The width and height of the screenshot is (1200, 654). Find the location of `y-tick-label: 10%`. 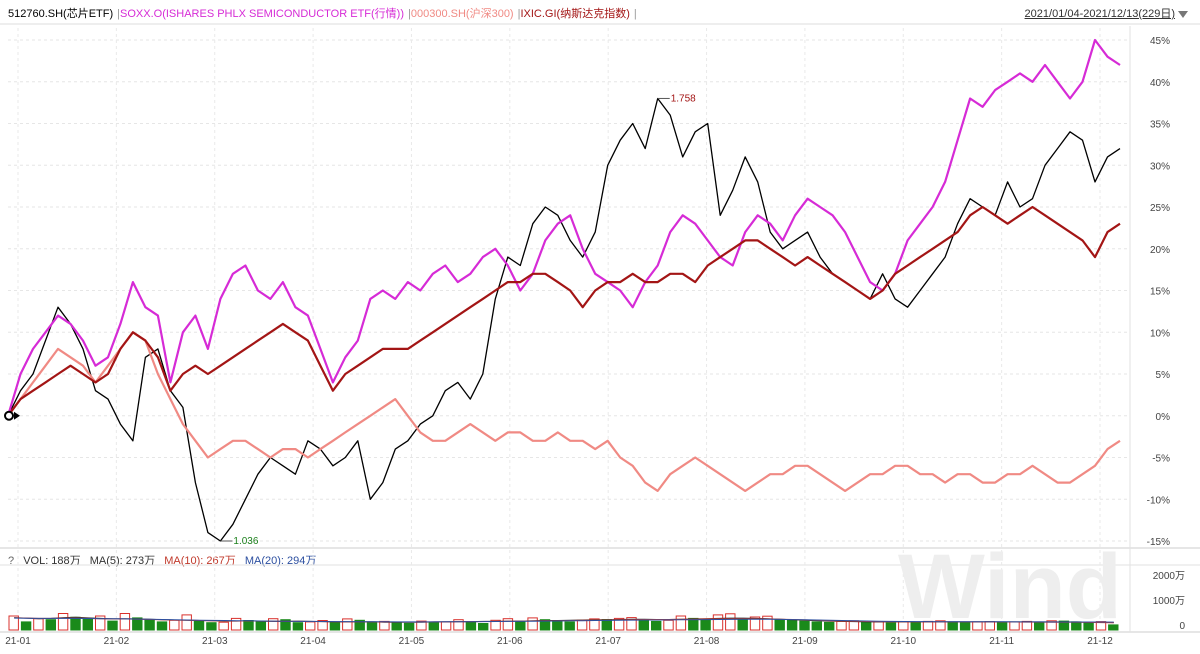

y-tick-label: 10% is located at coordinates (1160, 333).